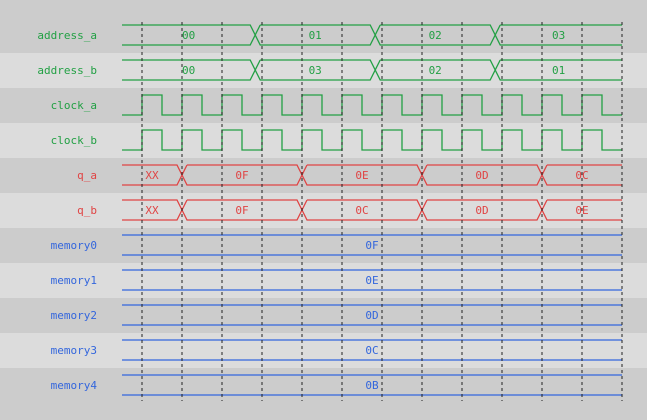  I want to click on bus-segment-memory3, so click(372, 350).